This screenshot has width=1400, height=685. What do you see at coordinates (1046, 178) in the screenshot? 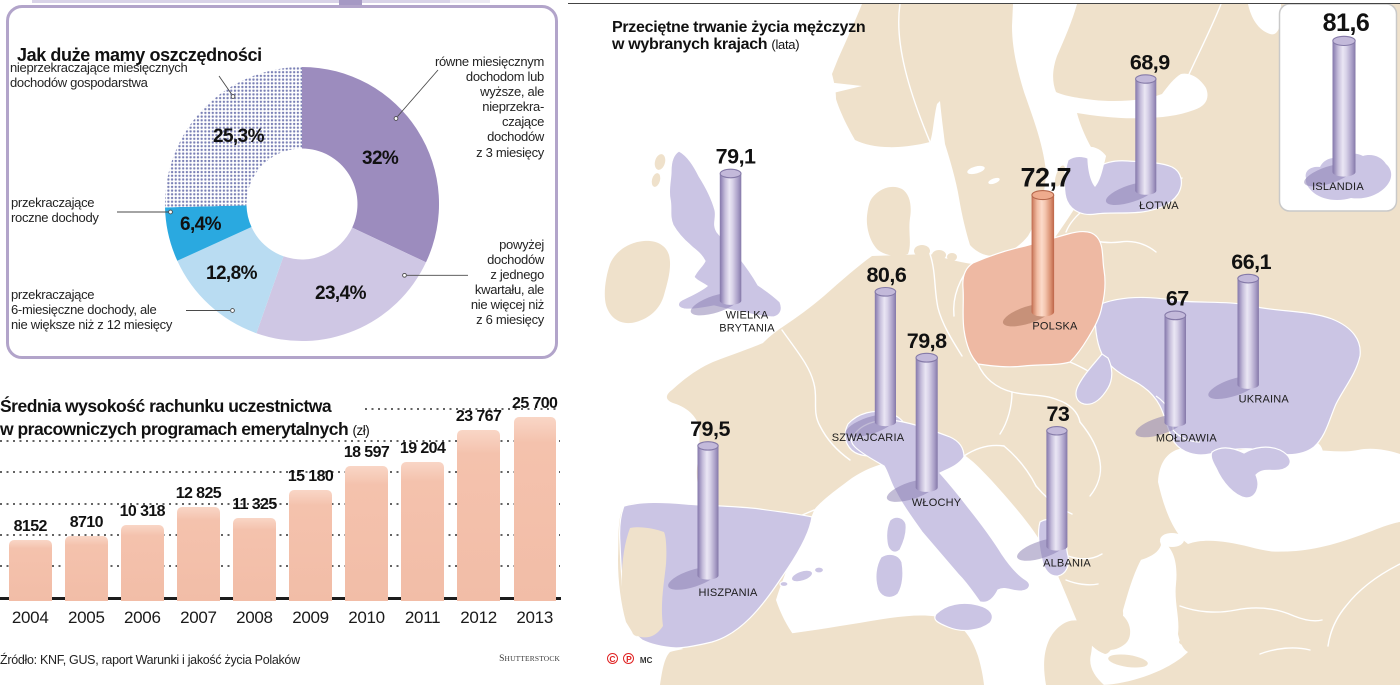
I see `svg-text: 72,7` at bounding box center [1046, 178].